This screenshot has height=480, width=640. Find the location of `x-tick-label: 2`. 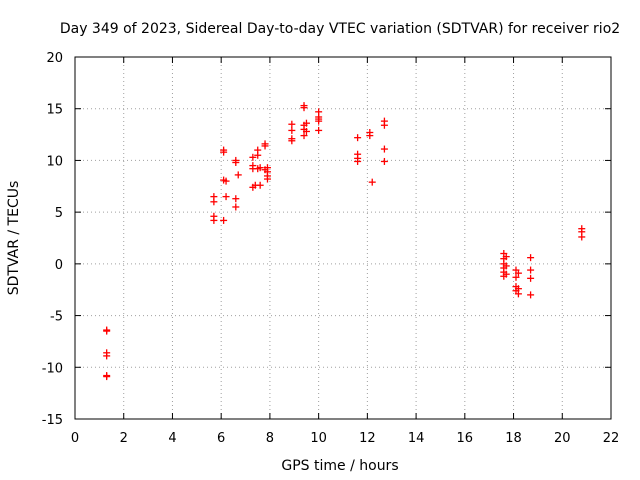

x-tick-label: 2 is located at coordinates (124, 438).